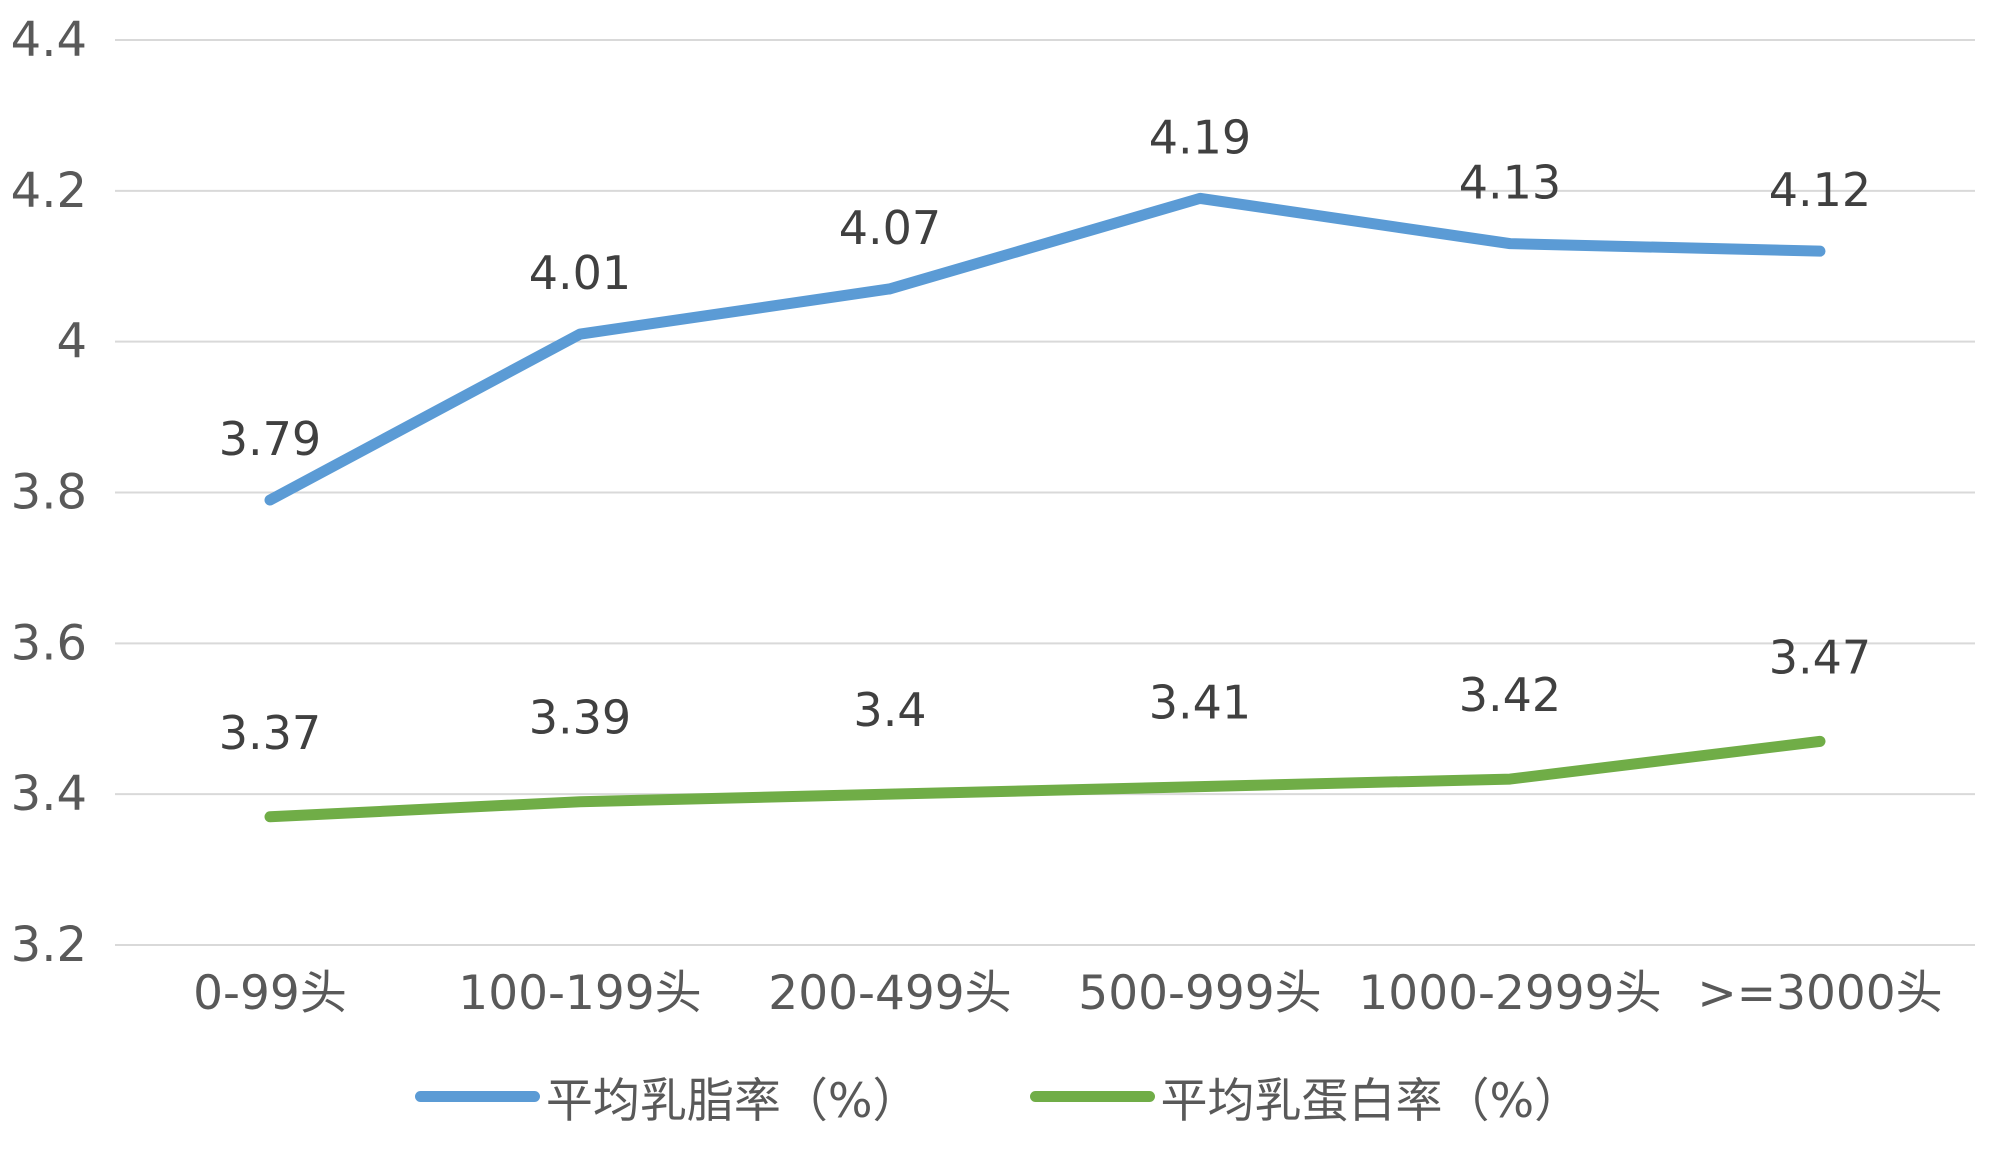 The height and width of the screenshot is (1164, 1996). I want to click on data-label-milk-fat: 4.01, so click(580, 273).